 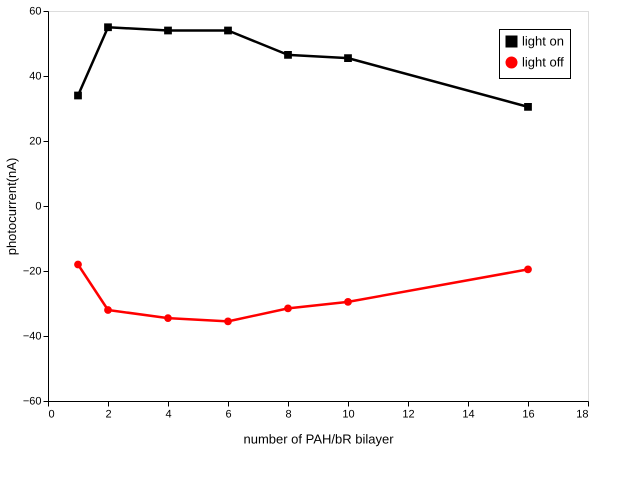 I want to click on x-tick-label: 12, so click(x=408, y=414).